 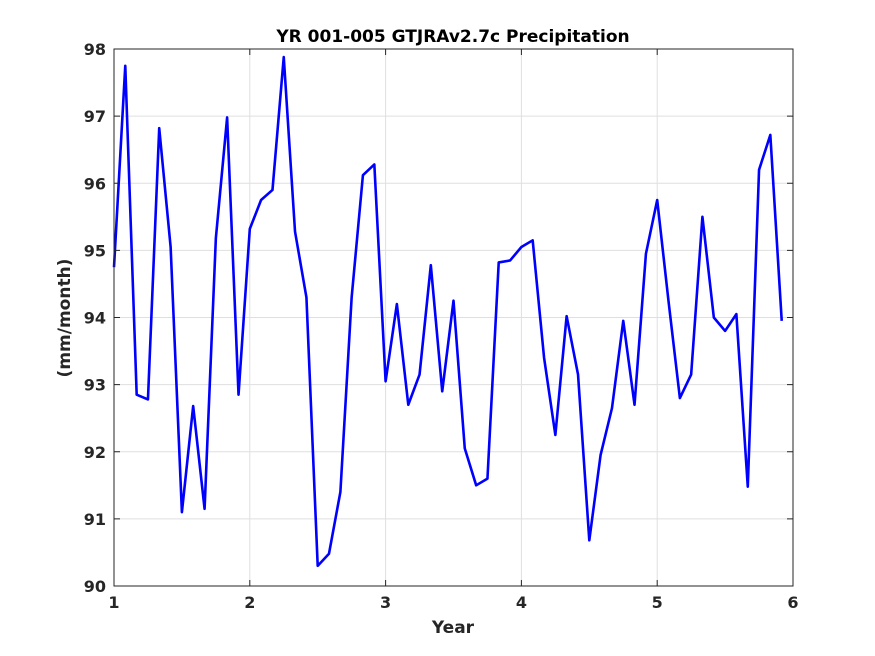 I want to click on y-tick-label: 96, so click(x=95, y=183).